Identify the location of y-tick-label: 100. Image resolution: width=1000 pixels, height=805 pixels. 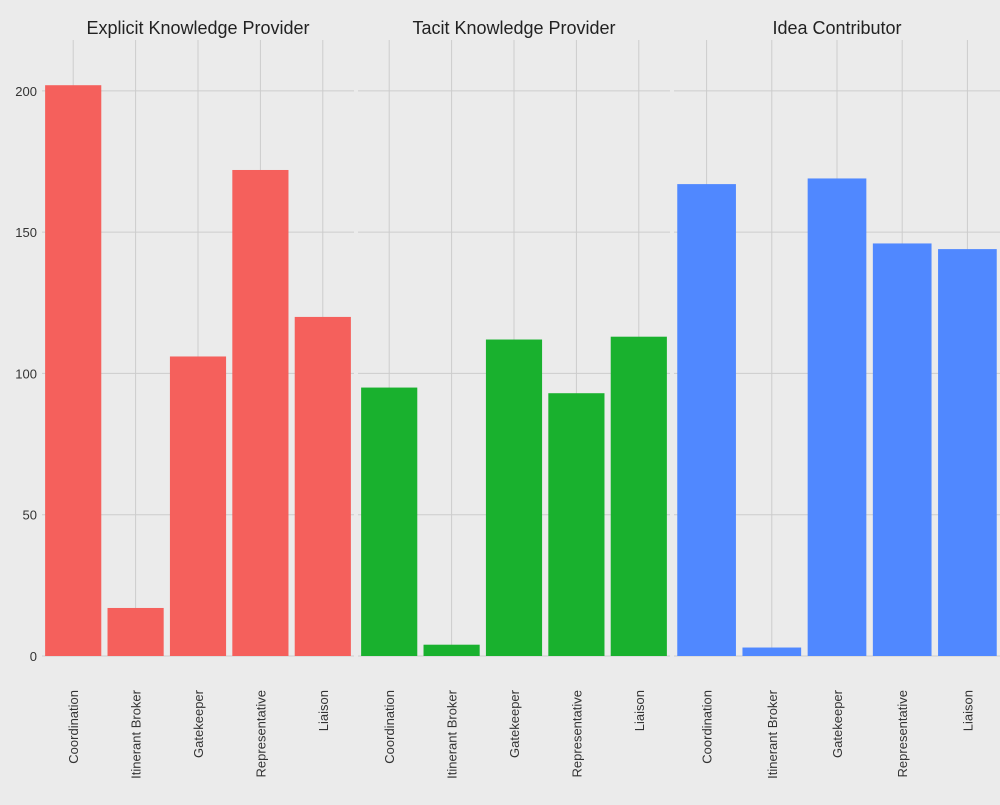
(26, 373).